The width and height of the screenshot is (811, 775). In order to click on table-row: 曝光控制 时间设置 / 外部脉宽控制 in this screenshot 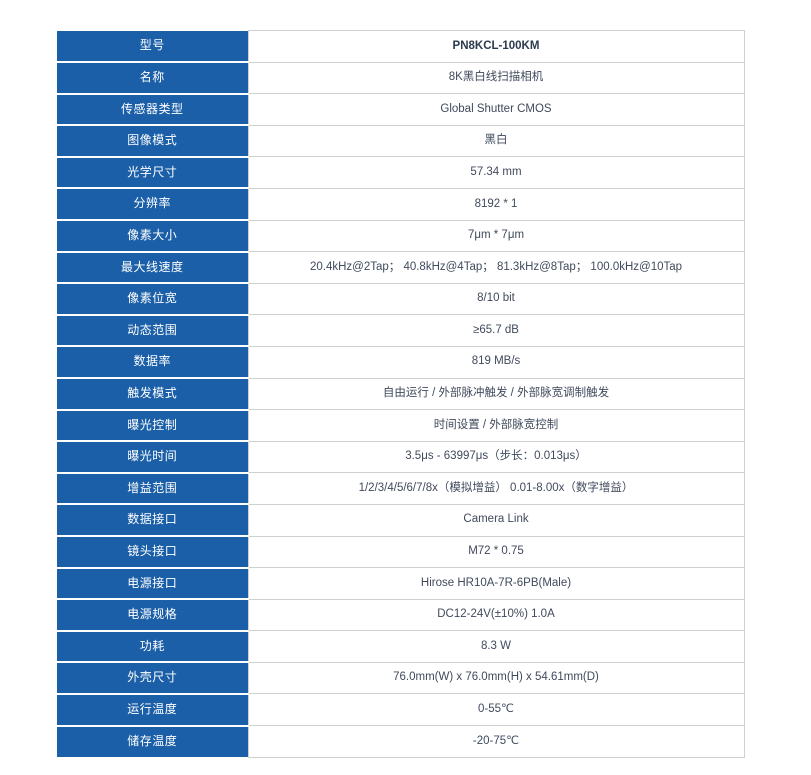, I will do `click(401, 425)`.